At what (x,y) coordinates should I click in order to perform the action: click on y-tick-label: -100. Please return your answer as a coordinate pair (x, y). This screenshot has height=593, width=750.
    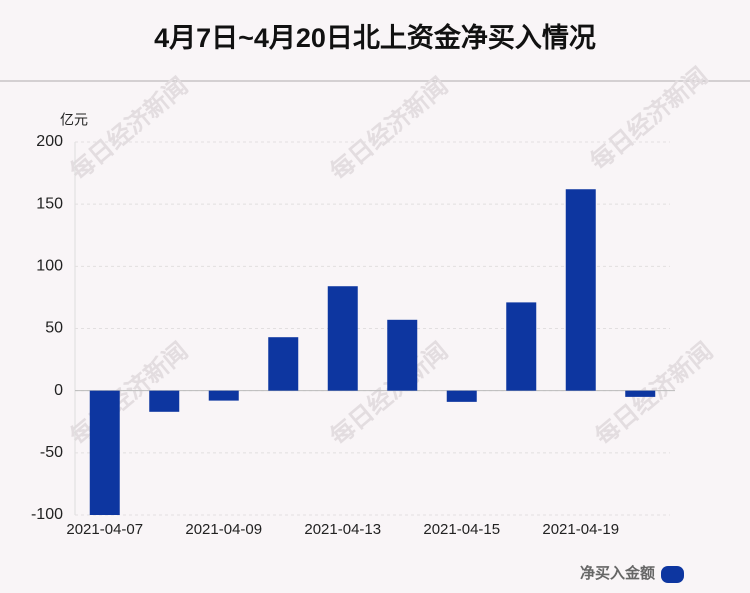
    Looking at the image, I should click on (47, 514).